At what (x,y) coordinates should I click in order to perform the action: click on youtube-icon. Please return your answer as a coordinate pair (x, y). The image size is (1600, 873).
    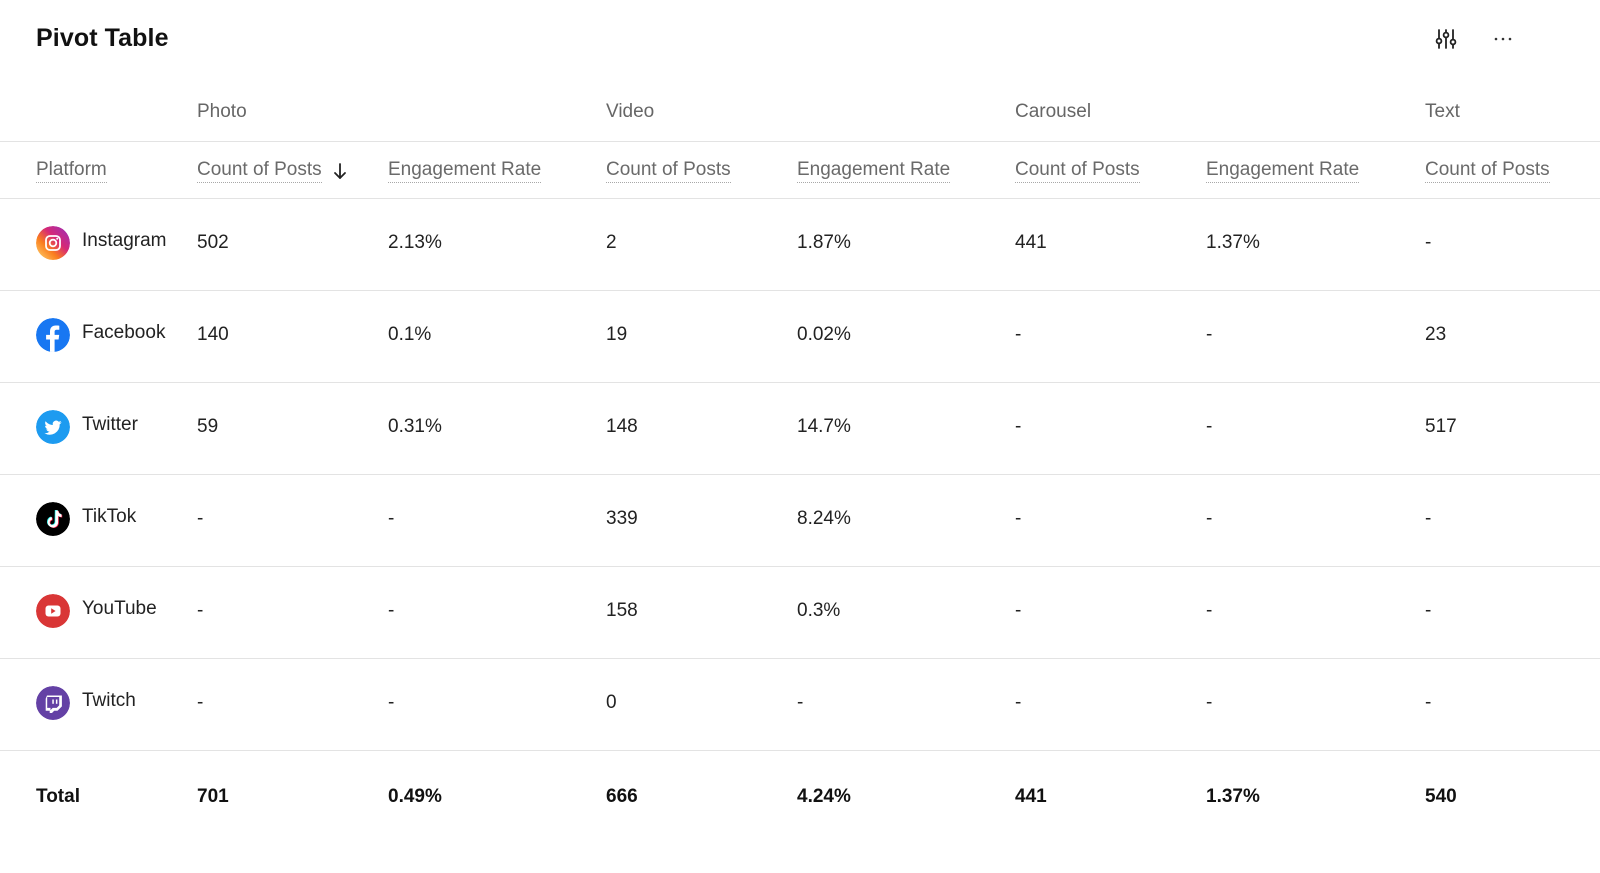
    Looking at the image, I should click on (53, 611).